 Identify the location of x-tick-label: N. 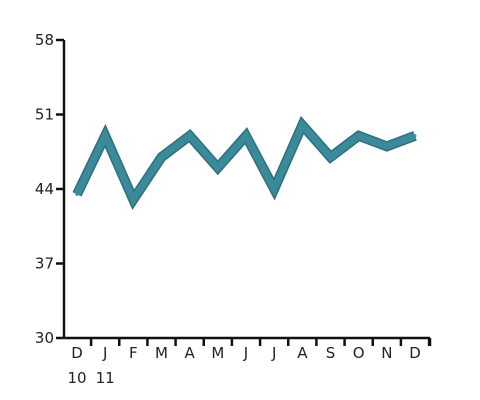
(386, 353).